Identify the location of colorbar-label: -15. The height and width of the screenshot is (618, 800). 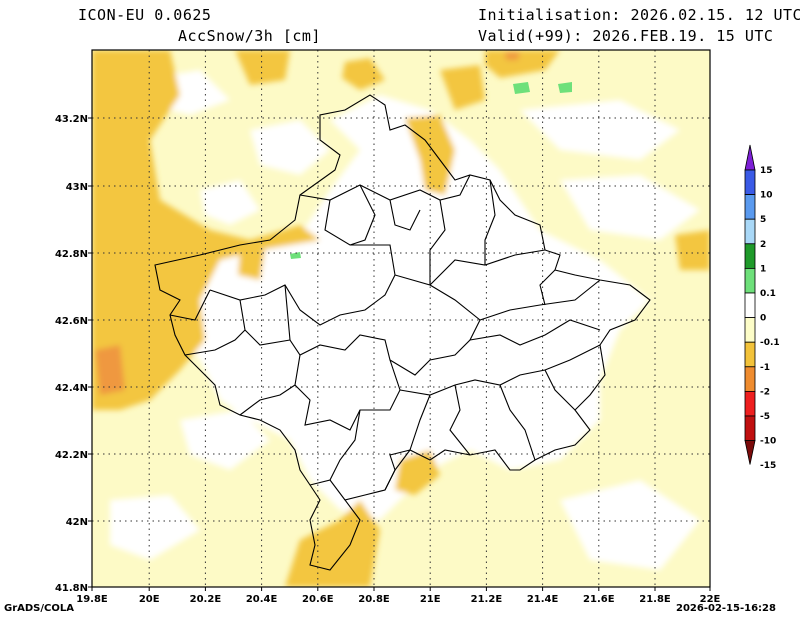
(768, 466).